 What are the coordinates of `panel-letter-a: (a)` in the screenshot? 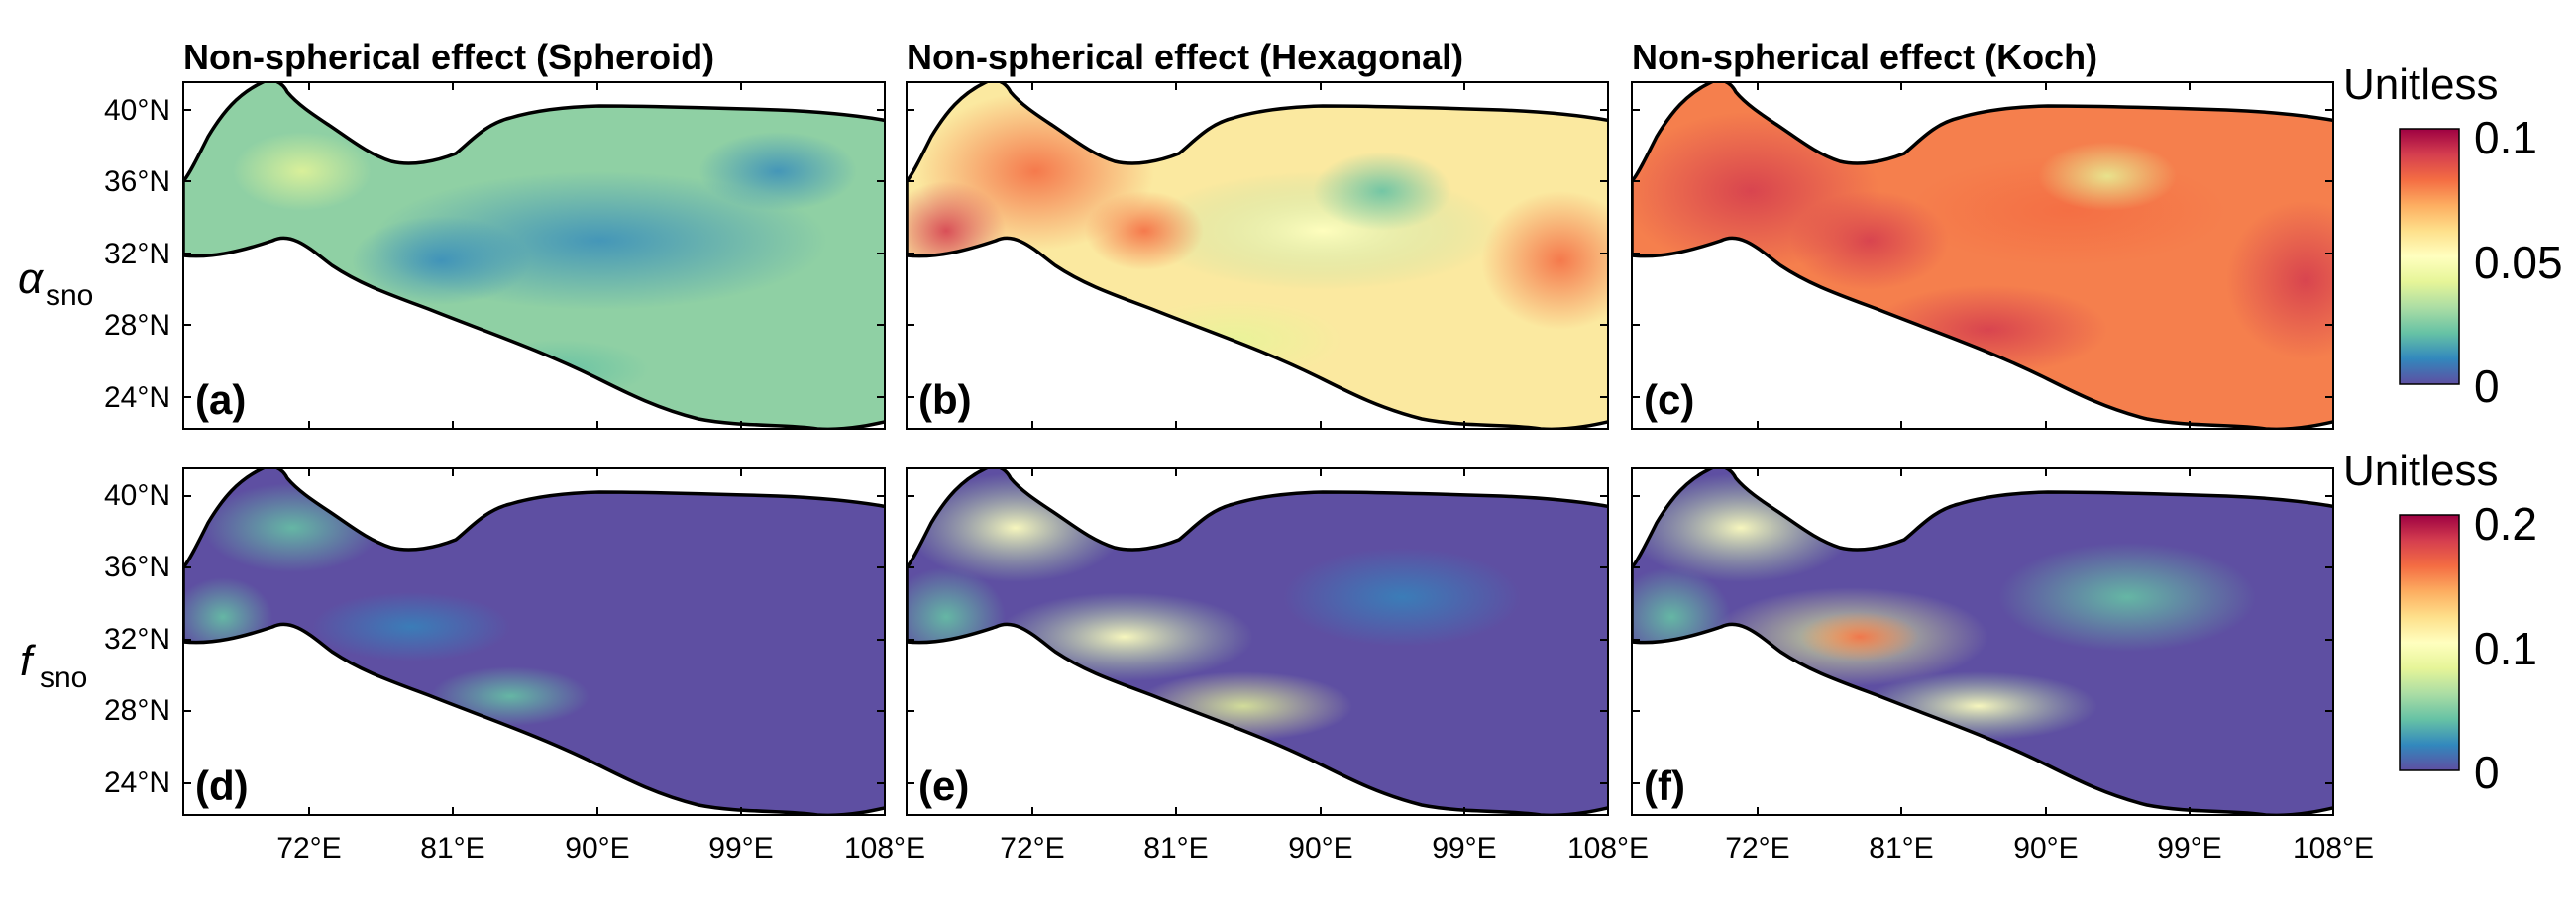 It's located at (220, 399).